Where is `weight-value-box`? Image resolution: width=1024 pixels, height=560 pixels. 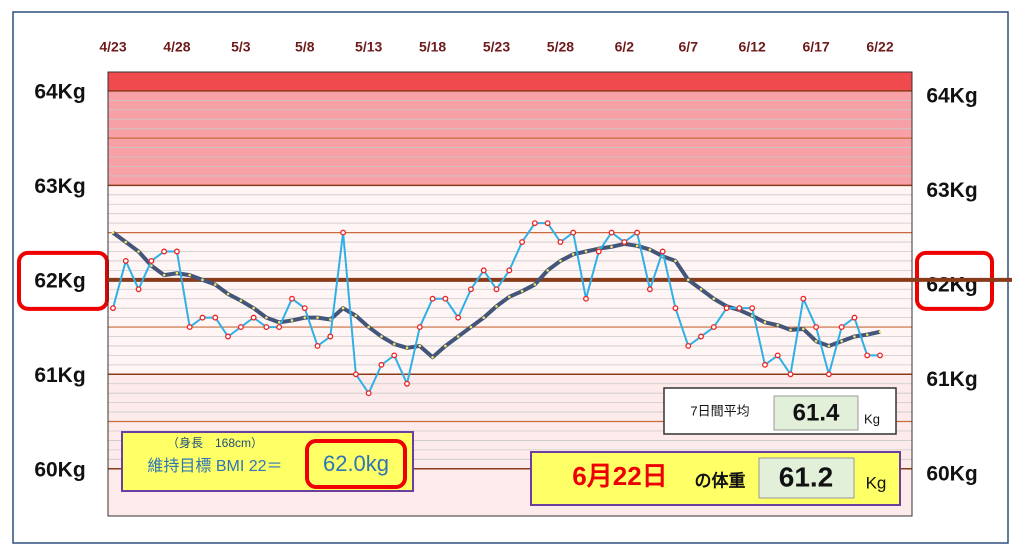
weight-value-box is located at coordinates (806, 478).